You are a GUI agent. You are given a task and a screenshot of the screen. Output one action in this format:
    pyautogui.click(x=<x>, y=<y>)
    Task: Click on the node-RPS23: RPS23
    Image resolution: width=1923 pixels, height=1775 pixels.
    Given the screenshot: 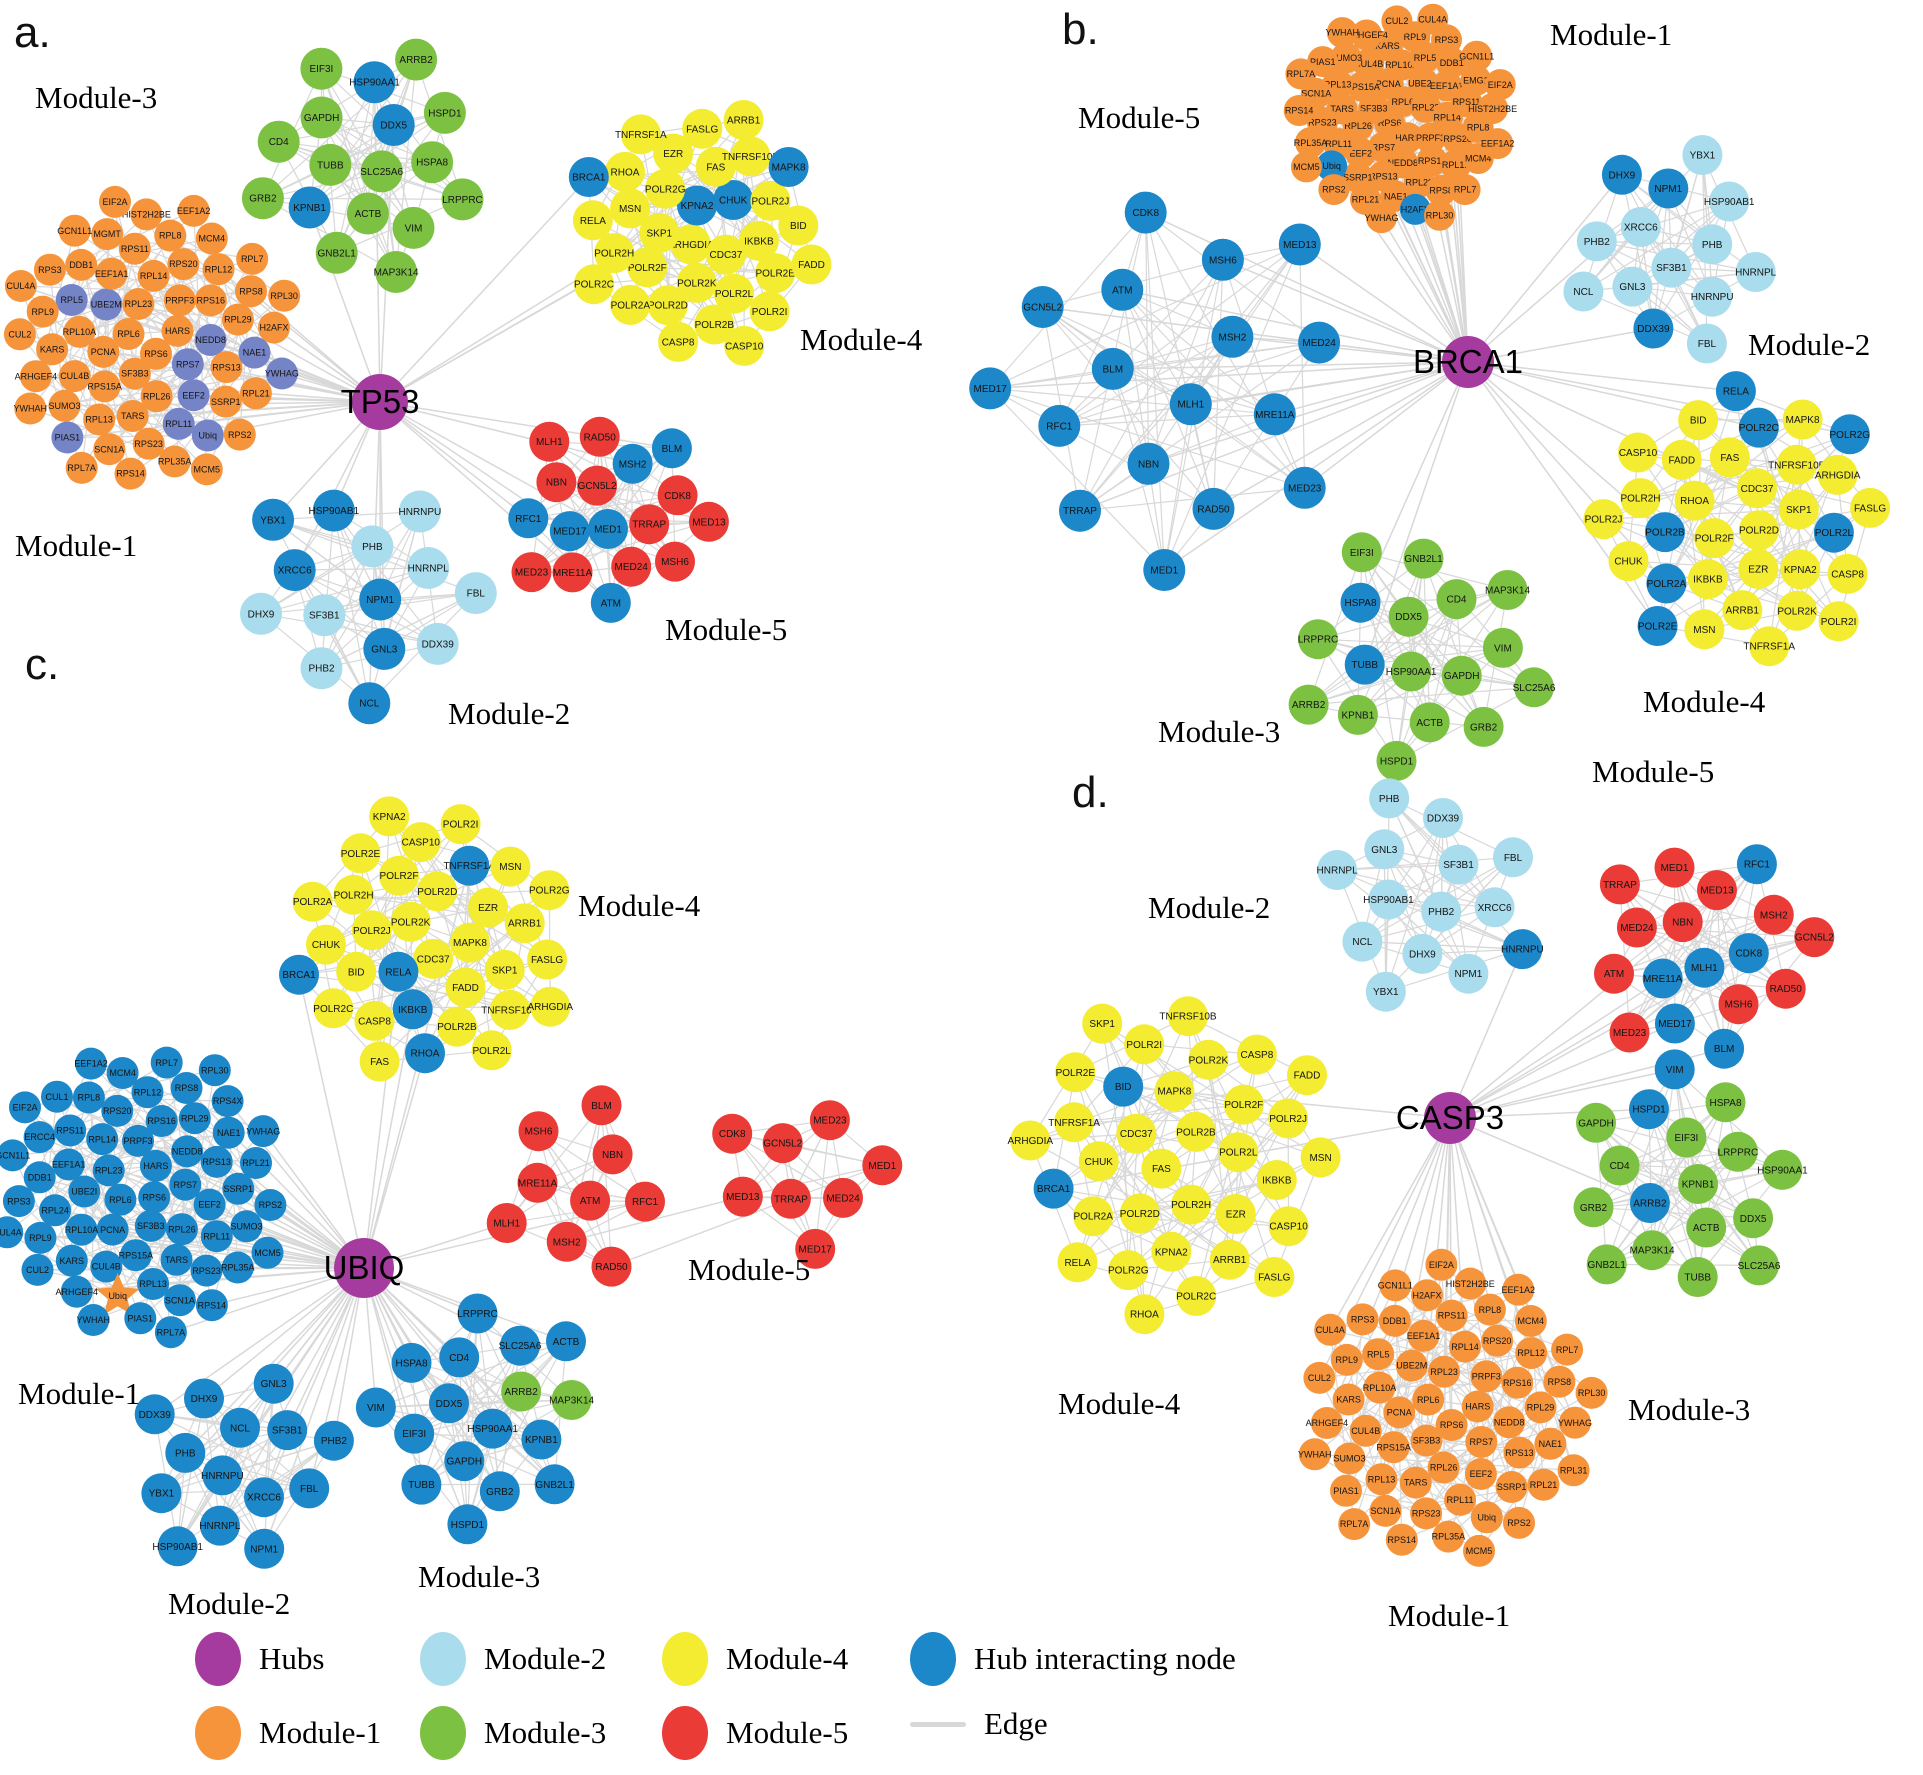 What is the action you would take?
    pyautogui.click(x=206, y=1270)
    